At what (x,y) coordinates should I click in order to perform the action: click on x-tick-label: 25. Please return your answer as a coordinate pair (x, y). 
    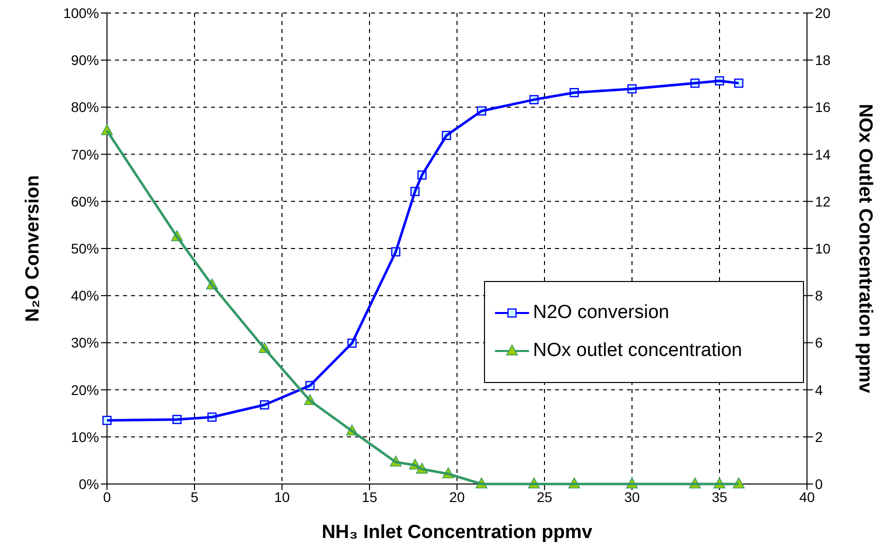
    Looking at the image, I should click on (544, 496).